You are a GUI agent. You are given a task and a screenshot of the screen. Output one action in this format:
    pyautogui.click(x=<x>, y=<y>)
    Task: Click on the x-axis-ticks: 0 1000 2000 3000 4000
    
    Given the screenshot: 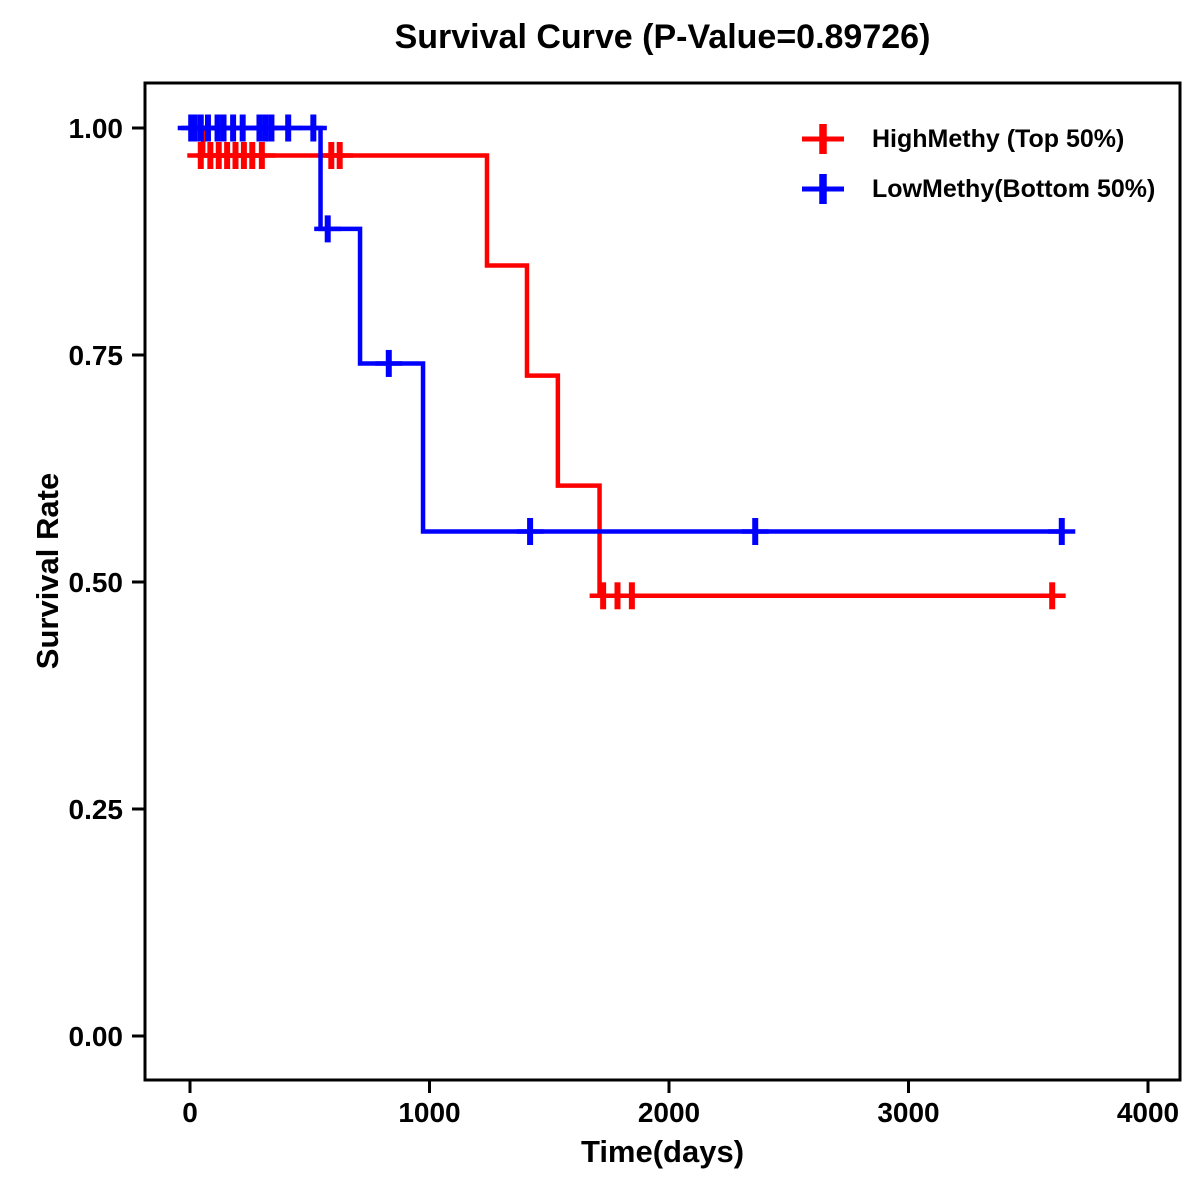 What is the action you would take?
    pyautogui.click(x=680, y=1104)
    